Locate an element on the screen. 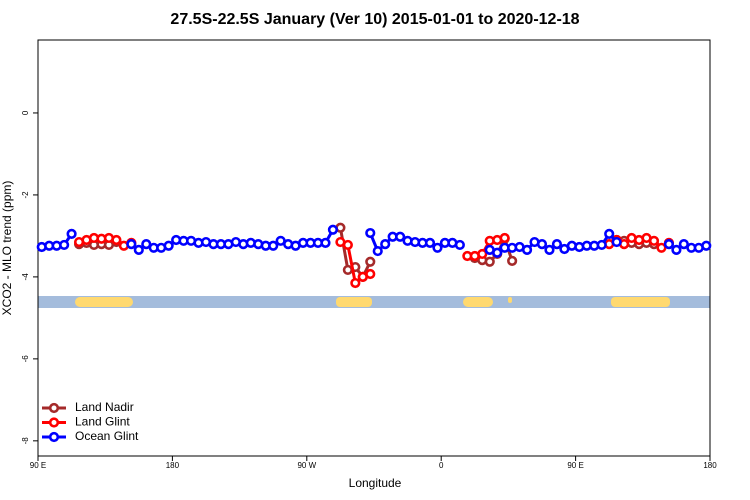 The width and height of the screenshot is (750, 500). y-tick-label: 0 is located at coordinates (25, 112).